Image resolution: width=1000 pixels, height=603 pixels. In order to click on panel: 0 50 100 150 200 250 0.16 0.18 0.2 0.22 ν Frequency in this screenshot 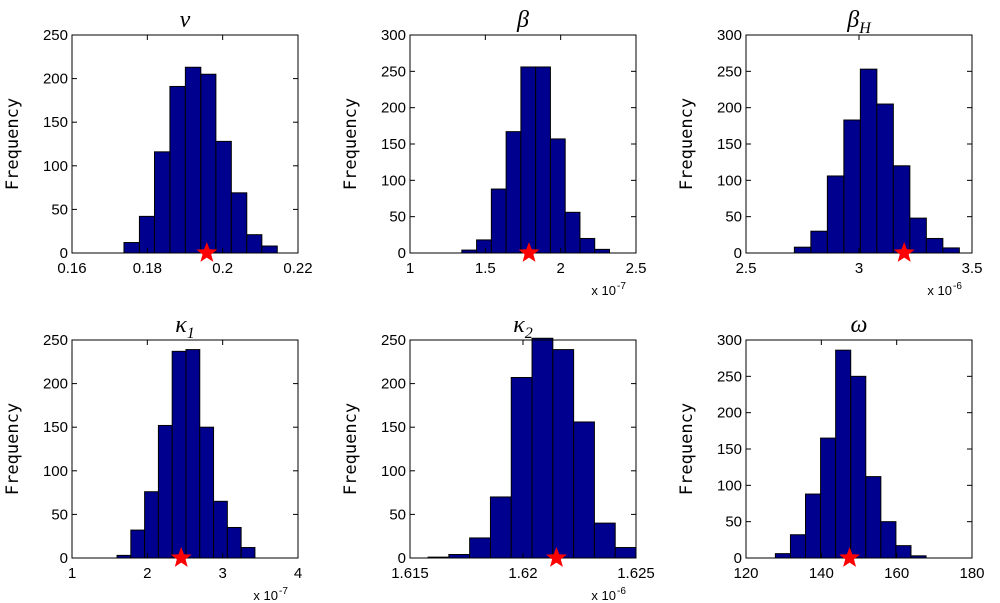, I will do `click(158, 142)`.